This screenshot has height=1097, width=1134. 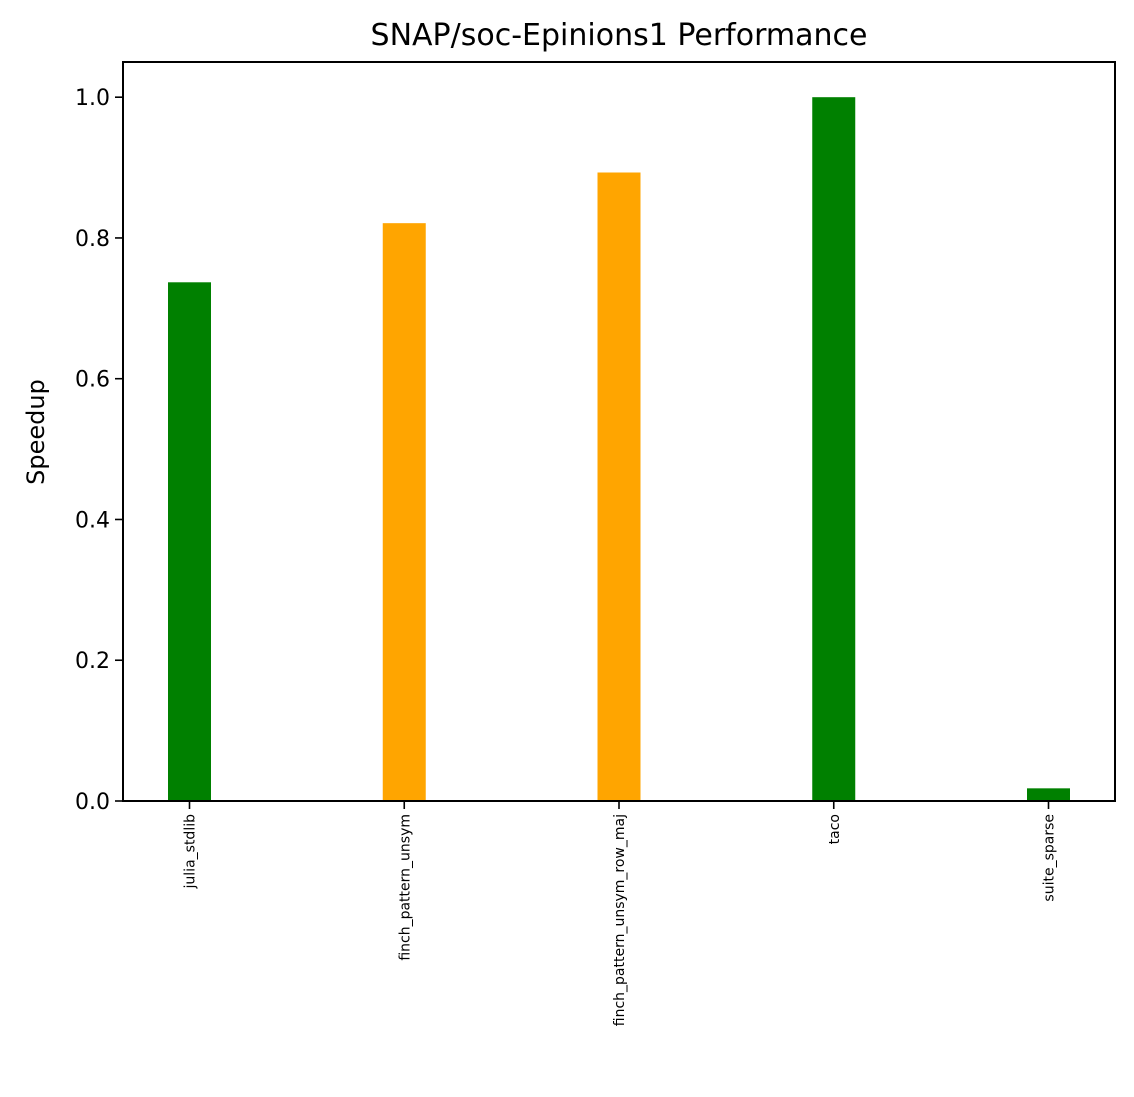 I want to click on x-tick-label: finch_pattern_unsym, so click(x=405, y=887).